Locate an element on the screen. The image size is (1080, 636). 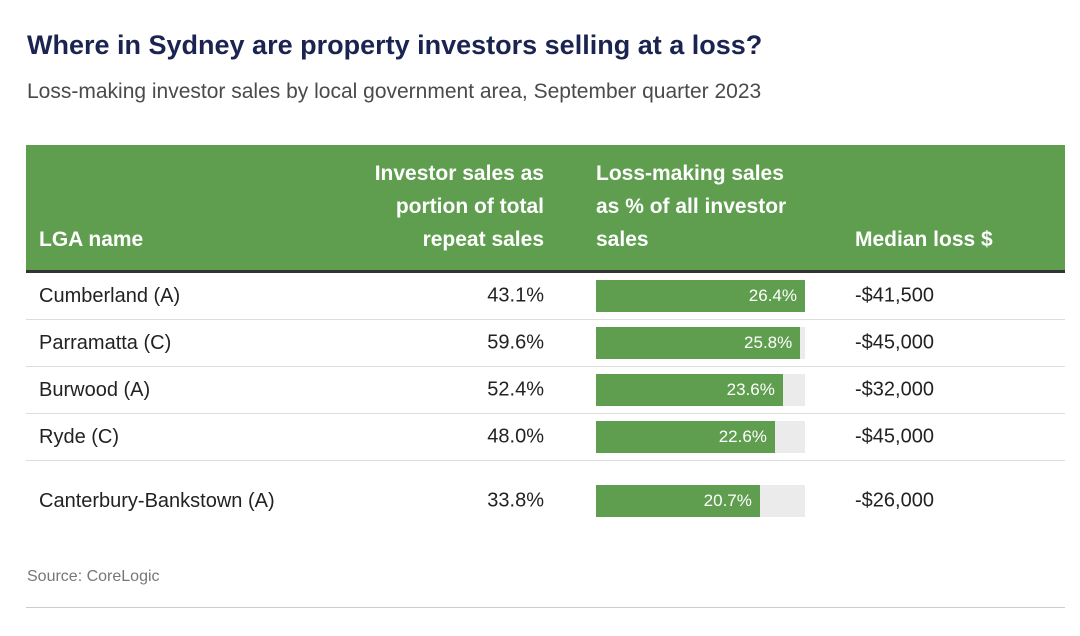
loss-bar: 26.4% is located at coordinates (700, 296).